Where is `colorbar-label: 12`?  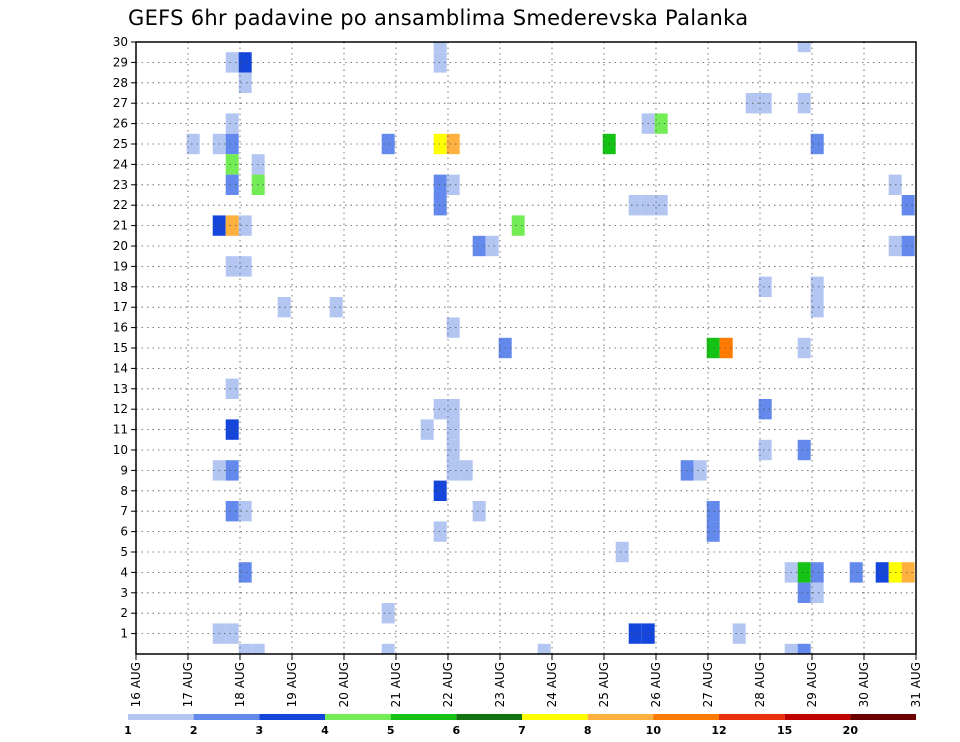
colorbar-label: 12 is located at coordinates (718, 730).